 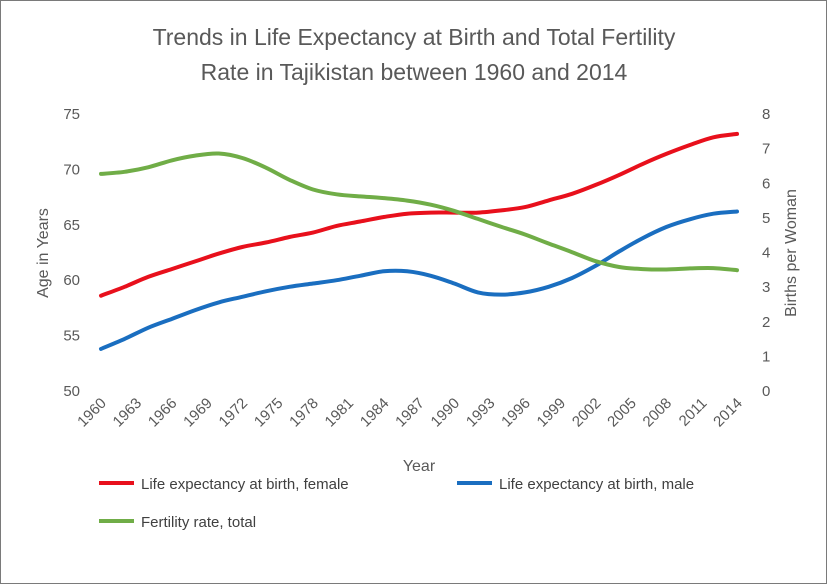 I want to click on left-tick-label: 60, so click(x=71, y=280).